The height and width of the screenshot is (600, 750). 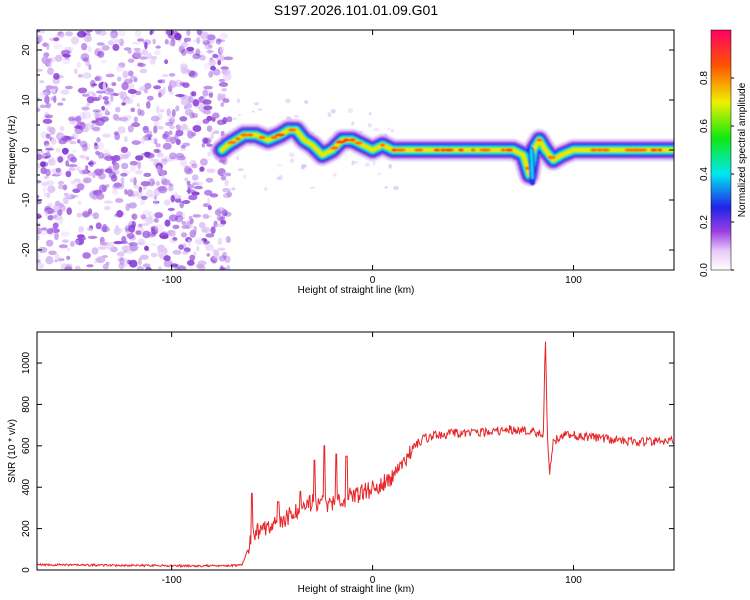 I want to click on colorbar-tick-label: 0.6, so click(x=704, y=126).